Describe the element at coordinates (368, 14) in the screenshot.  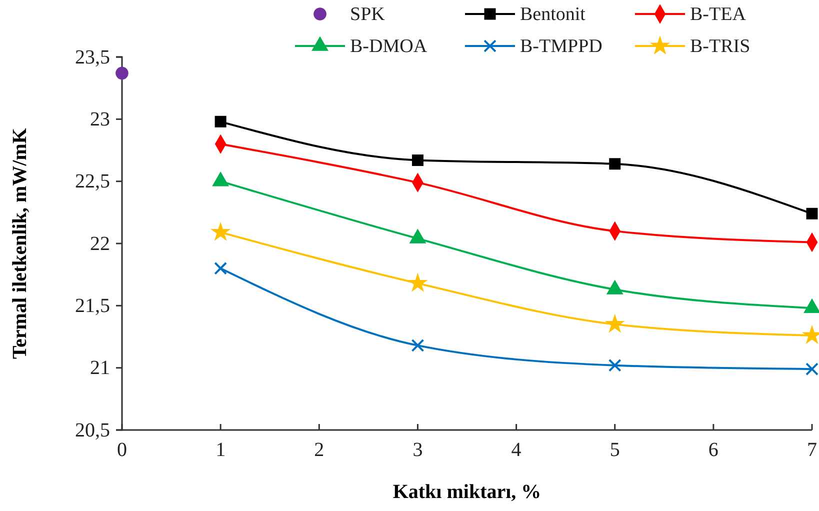
I see `legend-label: SPK` at that location.